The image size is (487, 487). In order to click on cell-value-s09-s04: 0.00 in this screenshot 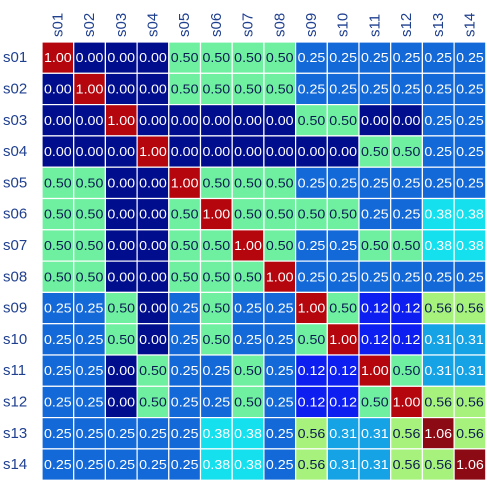, I will do `click(153, 308)`.